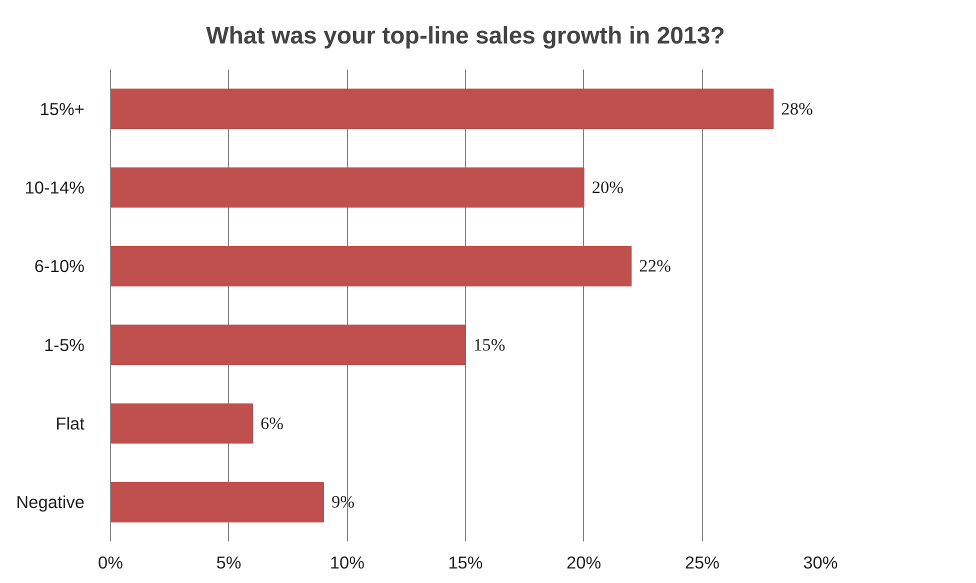  What do you see at coordinates (59, 266) in the screenshot?
I see `y-tick-label: 6-10%` at bounding box center [59, 266].